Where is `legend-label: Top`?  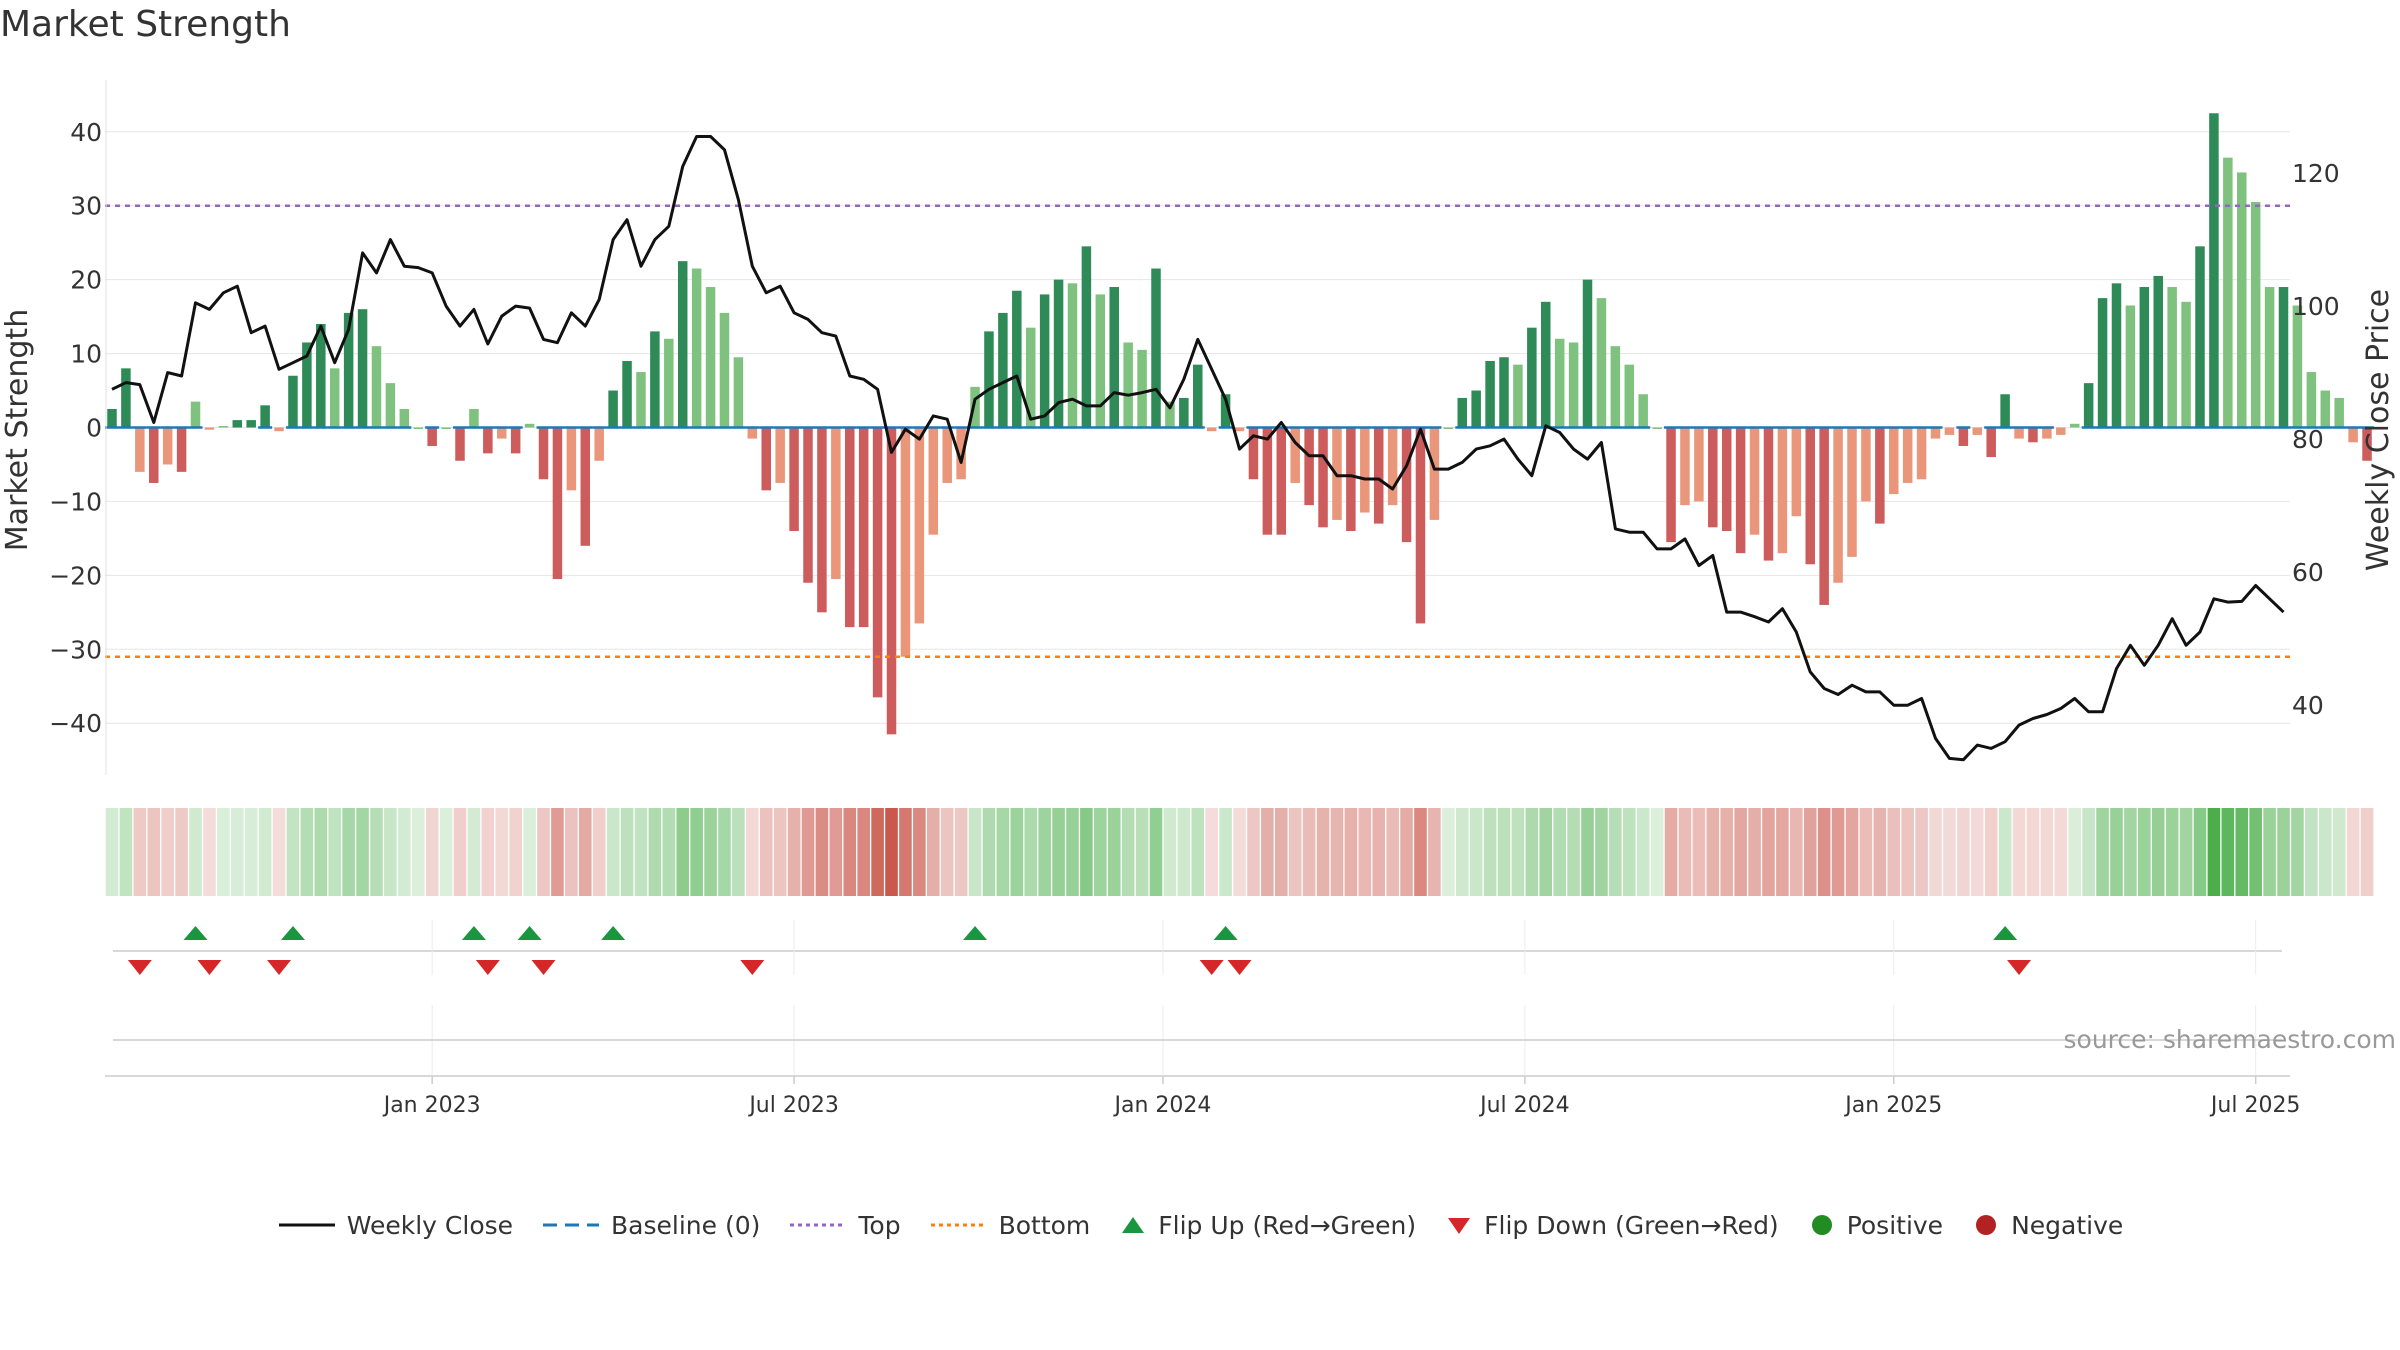
legend-label: Top is located at coordinates (879, 1225).